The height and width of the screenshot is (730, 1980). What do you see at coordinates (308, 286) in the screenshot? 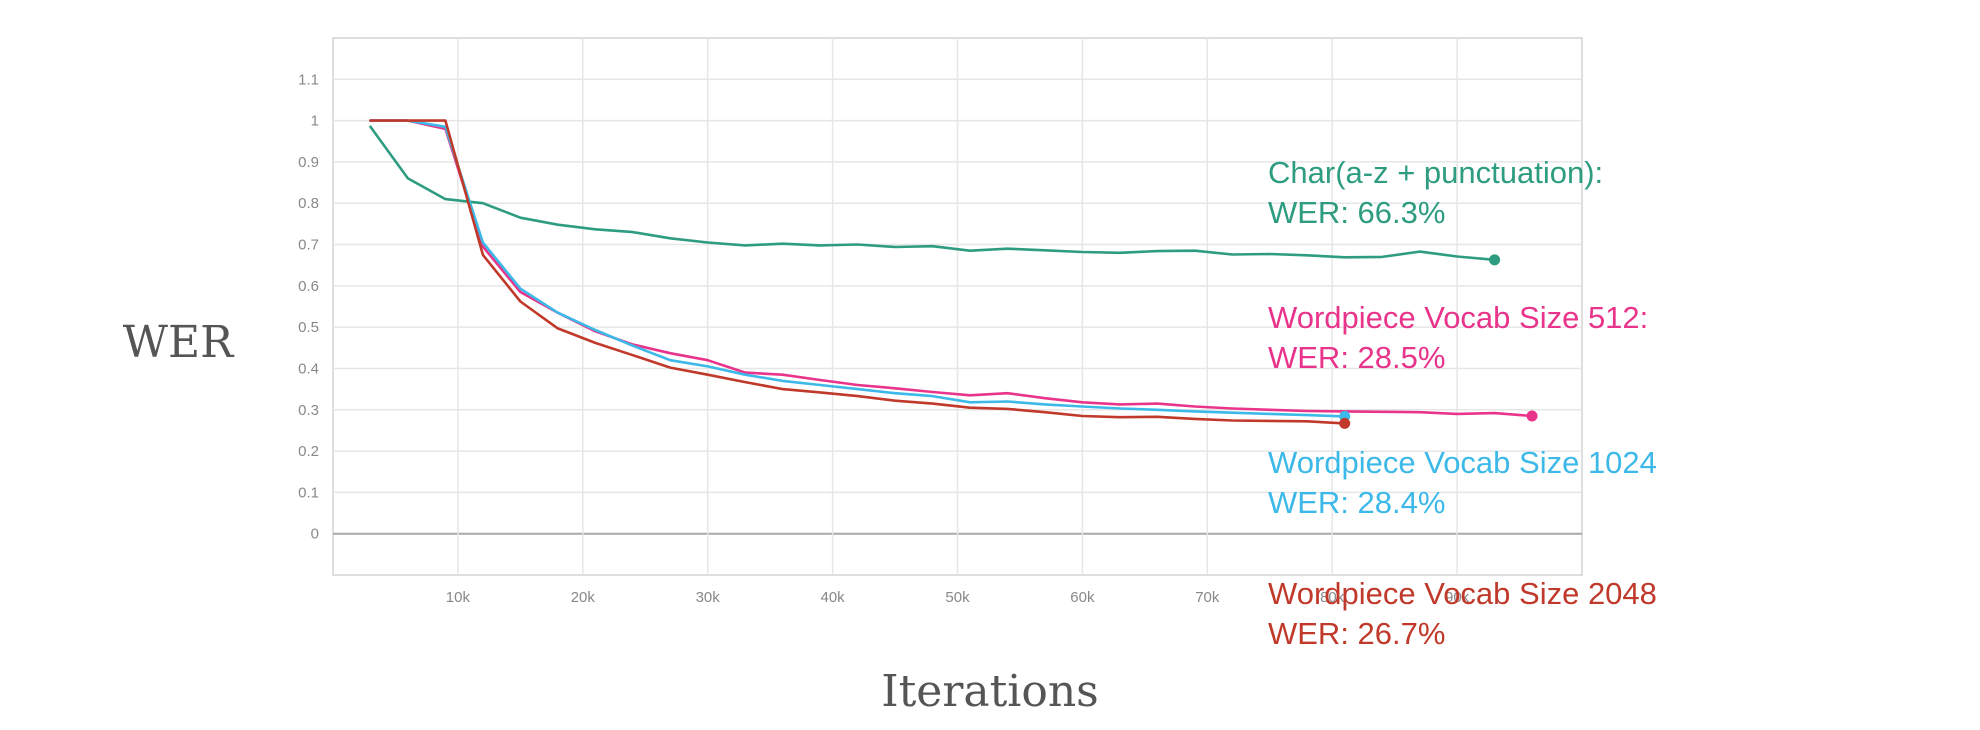
I see `y-tick-label: 0.6` at bounding box center [308, 286].